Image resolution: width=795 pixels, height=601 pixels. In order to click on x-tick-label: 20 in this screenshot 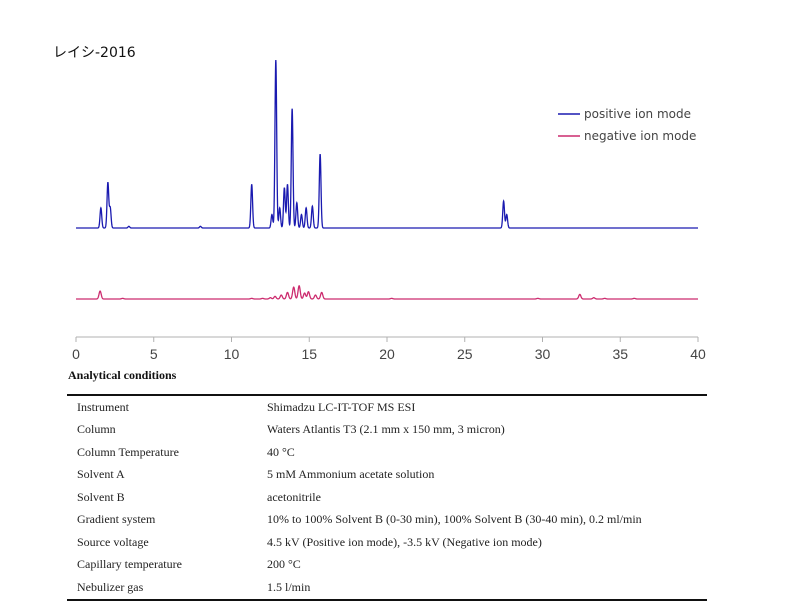, I will do `click(387, 354)`.